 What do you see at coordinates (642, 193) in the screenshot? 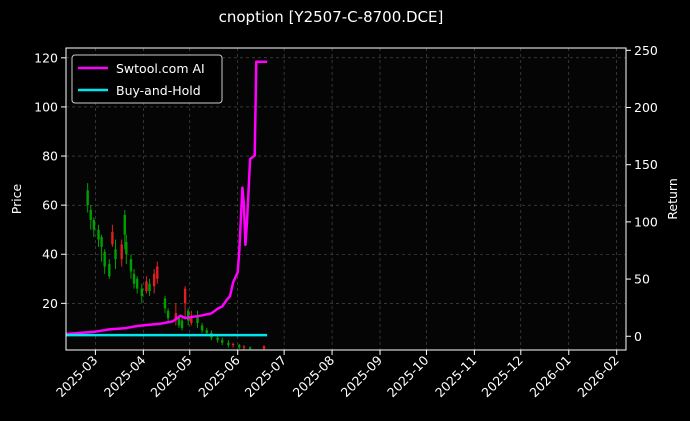
I see `right-axis: 0 50 100 150 200 250` at bounding box center [642, 193].